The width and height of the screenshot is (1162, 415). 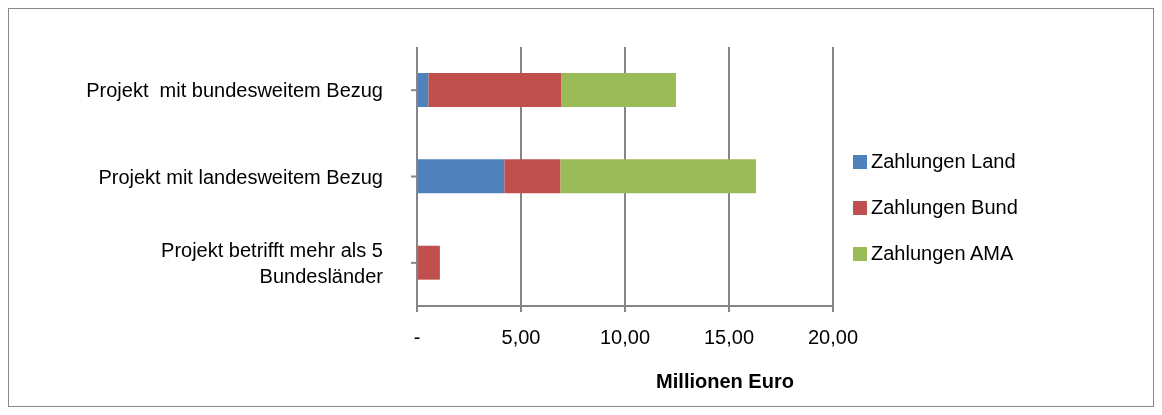 What do you see at coordinates (942, 253) in the screenshot?
I see `legend-label: Zahlungen AMA` at bounding box center [942, 253].